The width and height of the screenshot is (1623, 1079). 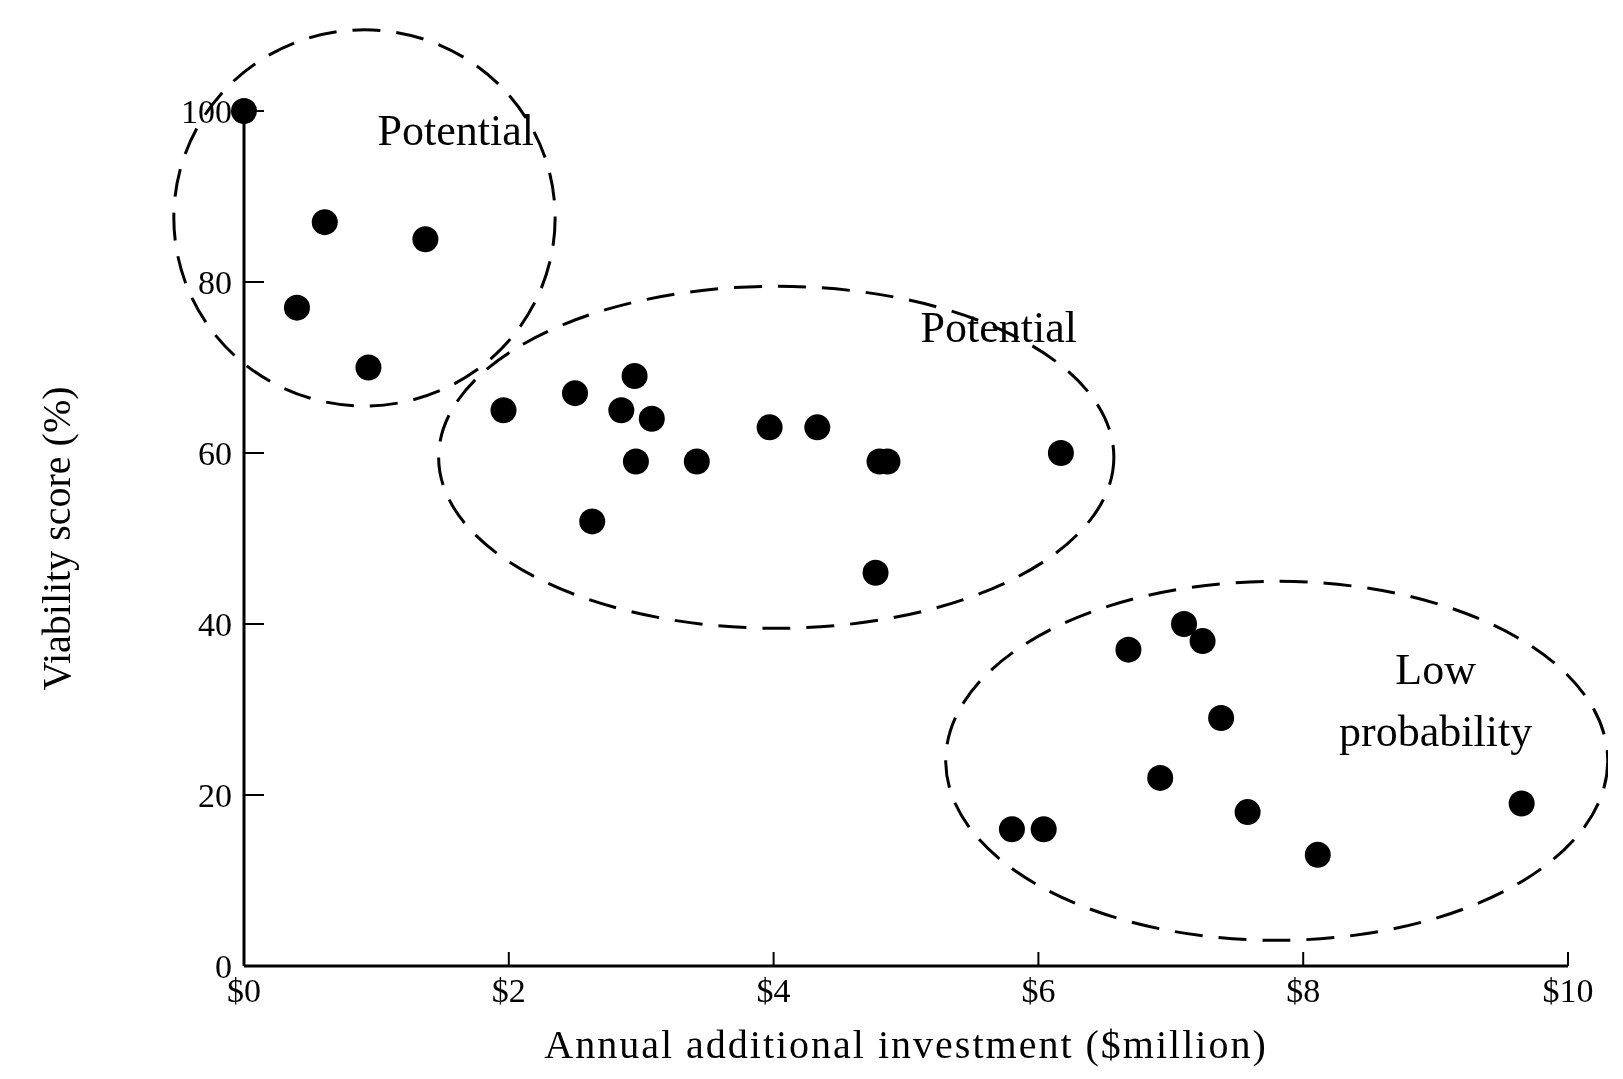 What do you see at coordinates (1303, 990) in the screenshot?
I see `x-tick-label: $8` at bounding box center [1303, 990].